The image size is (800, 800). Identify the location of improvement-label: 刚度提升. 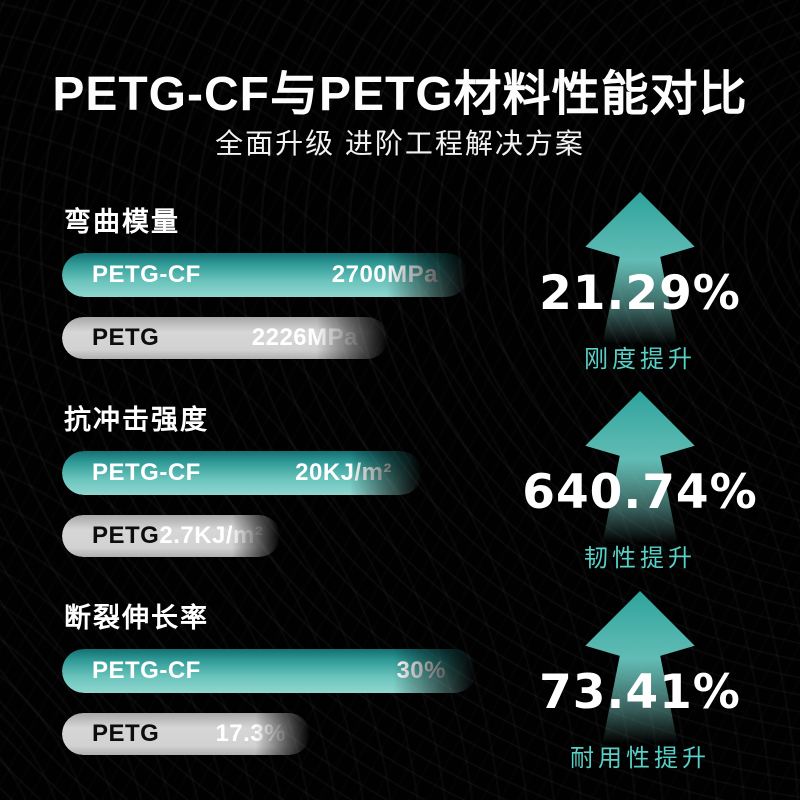
(640, 359).